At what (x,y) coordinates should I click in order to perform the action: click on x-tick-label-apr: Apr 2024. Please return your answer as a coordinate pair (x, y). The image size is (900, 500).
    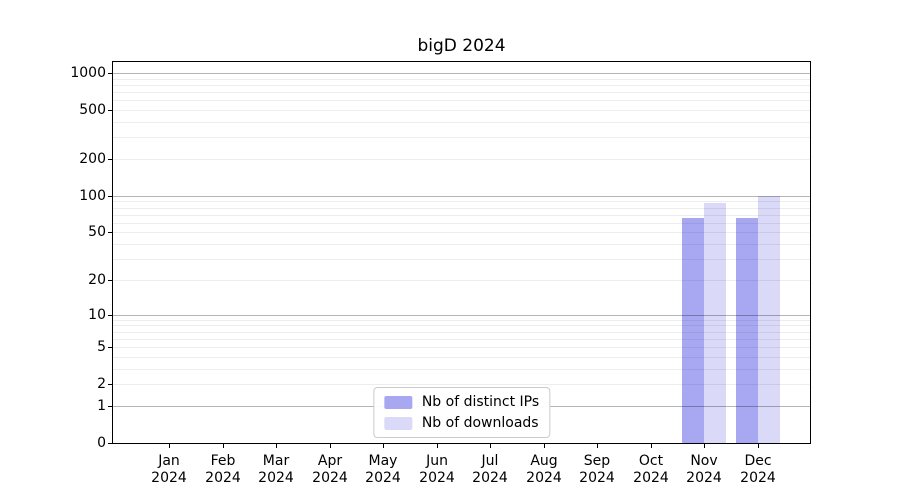
    Looking at the image, I should click on (330, 469).